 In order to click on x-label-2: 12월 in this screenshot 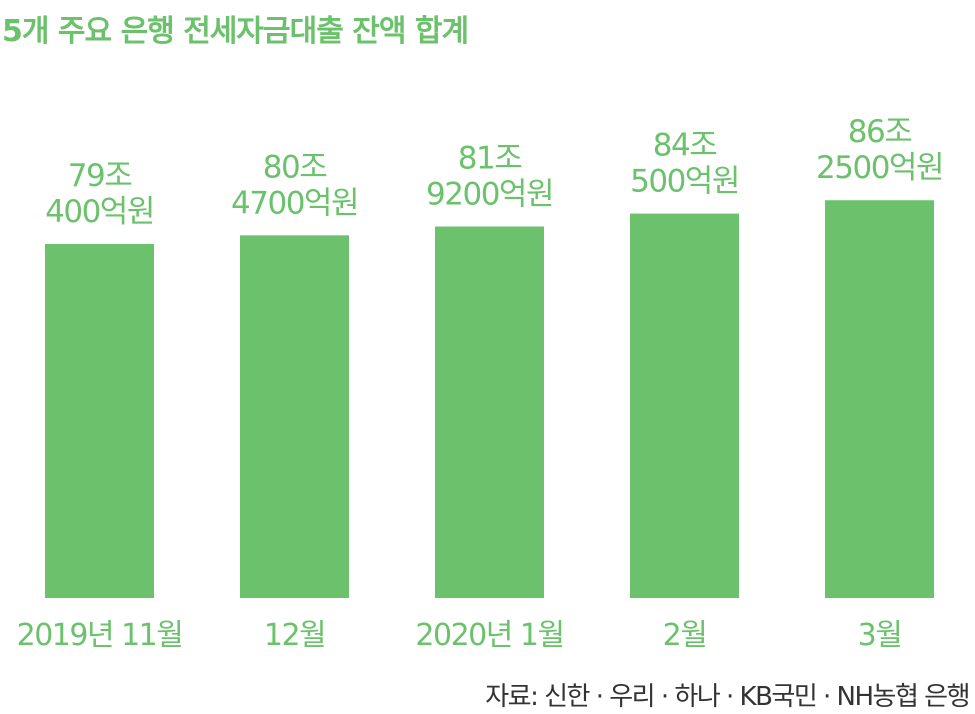, I will do `click(294, 635)`.